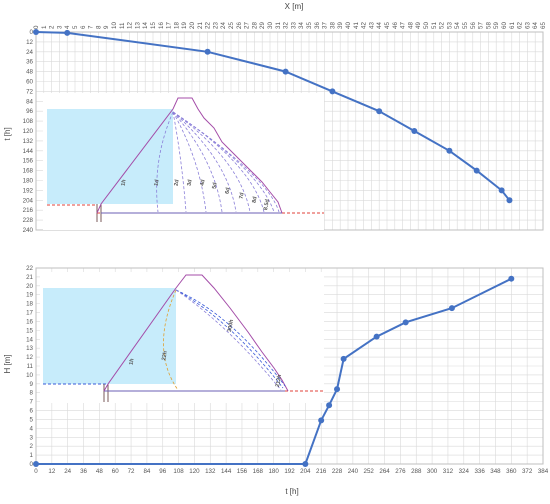  I want to click on x-tick-label: 49, so click(418, 25).